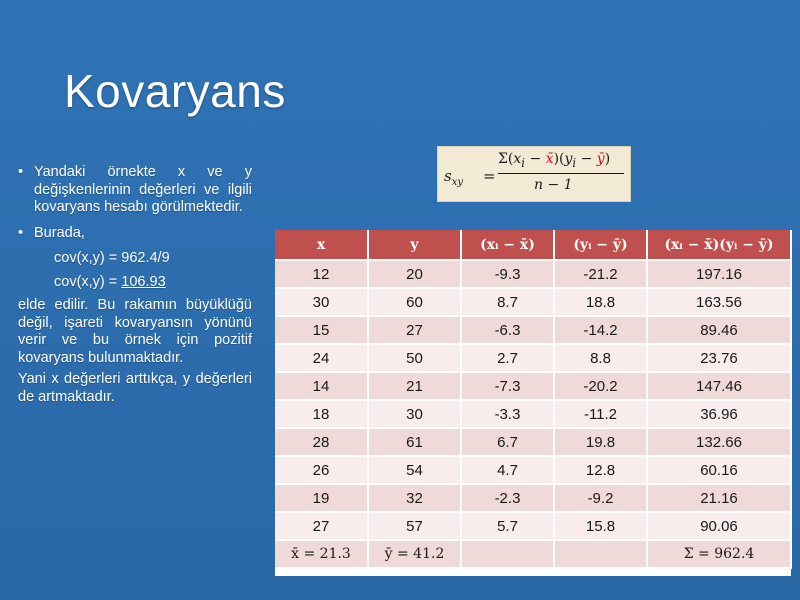 This screenshot has width=800, height=600. What do you see at coordinates (415, 245) in the screenshot?
I see `header-y: y` at bounding box center [415, 245].